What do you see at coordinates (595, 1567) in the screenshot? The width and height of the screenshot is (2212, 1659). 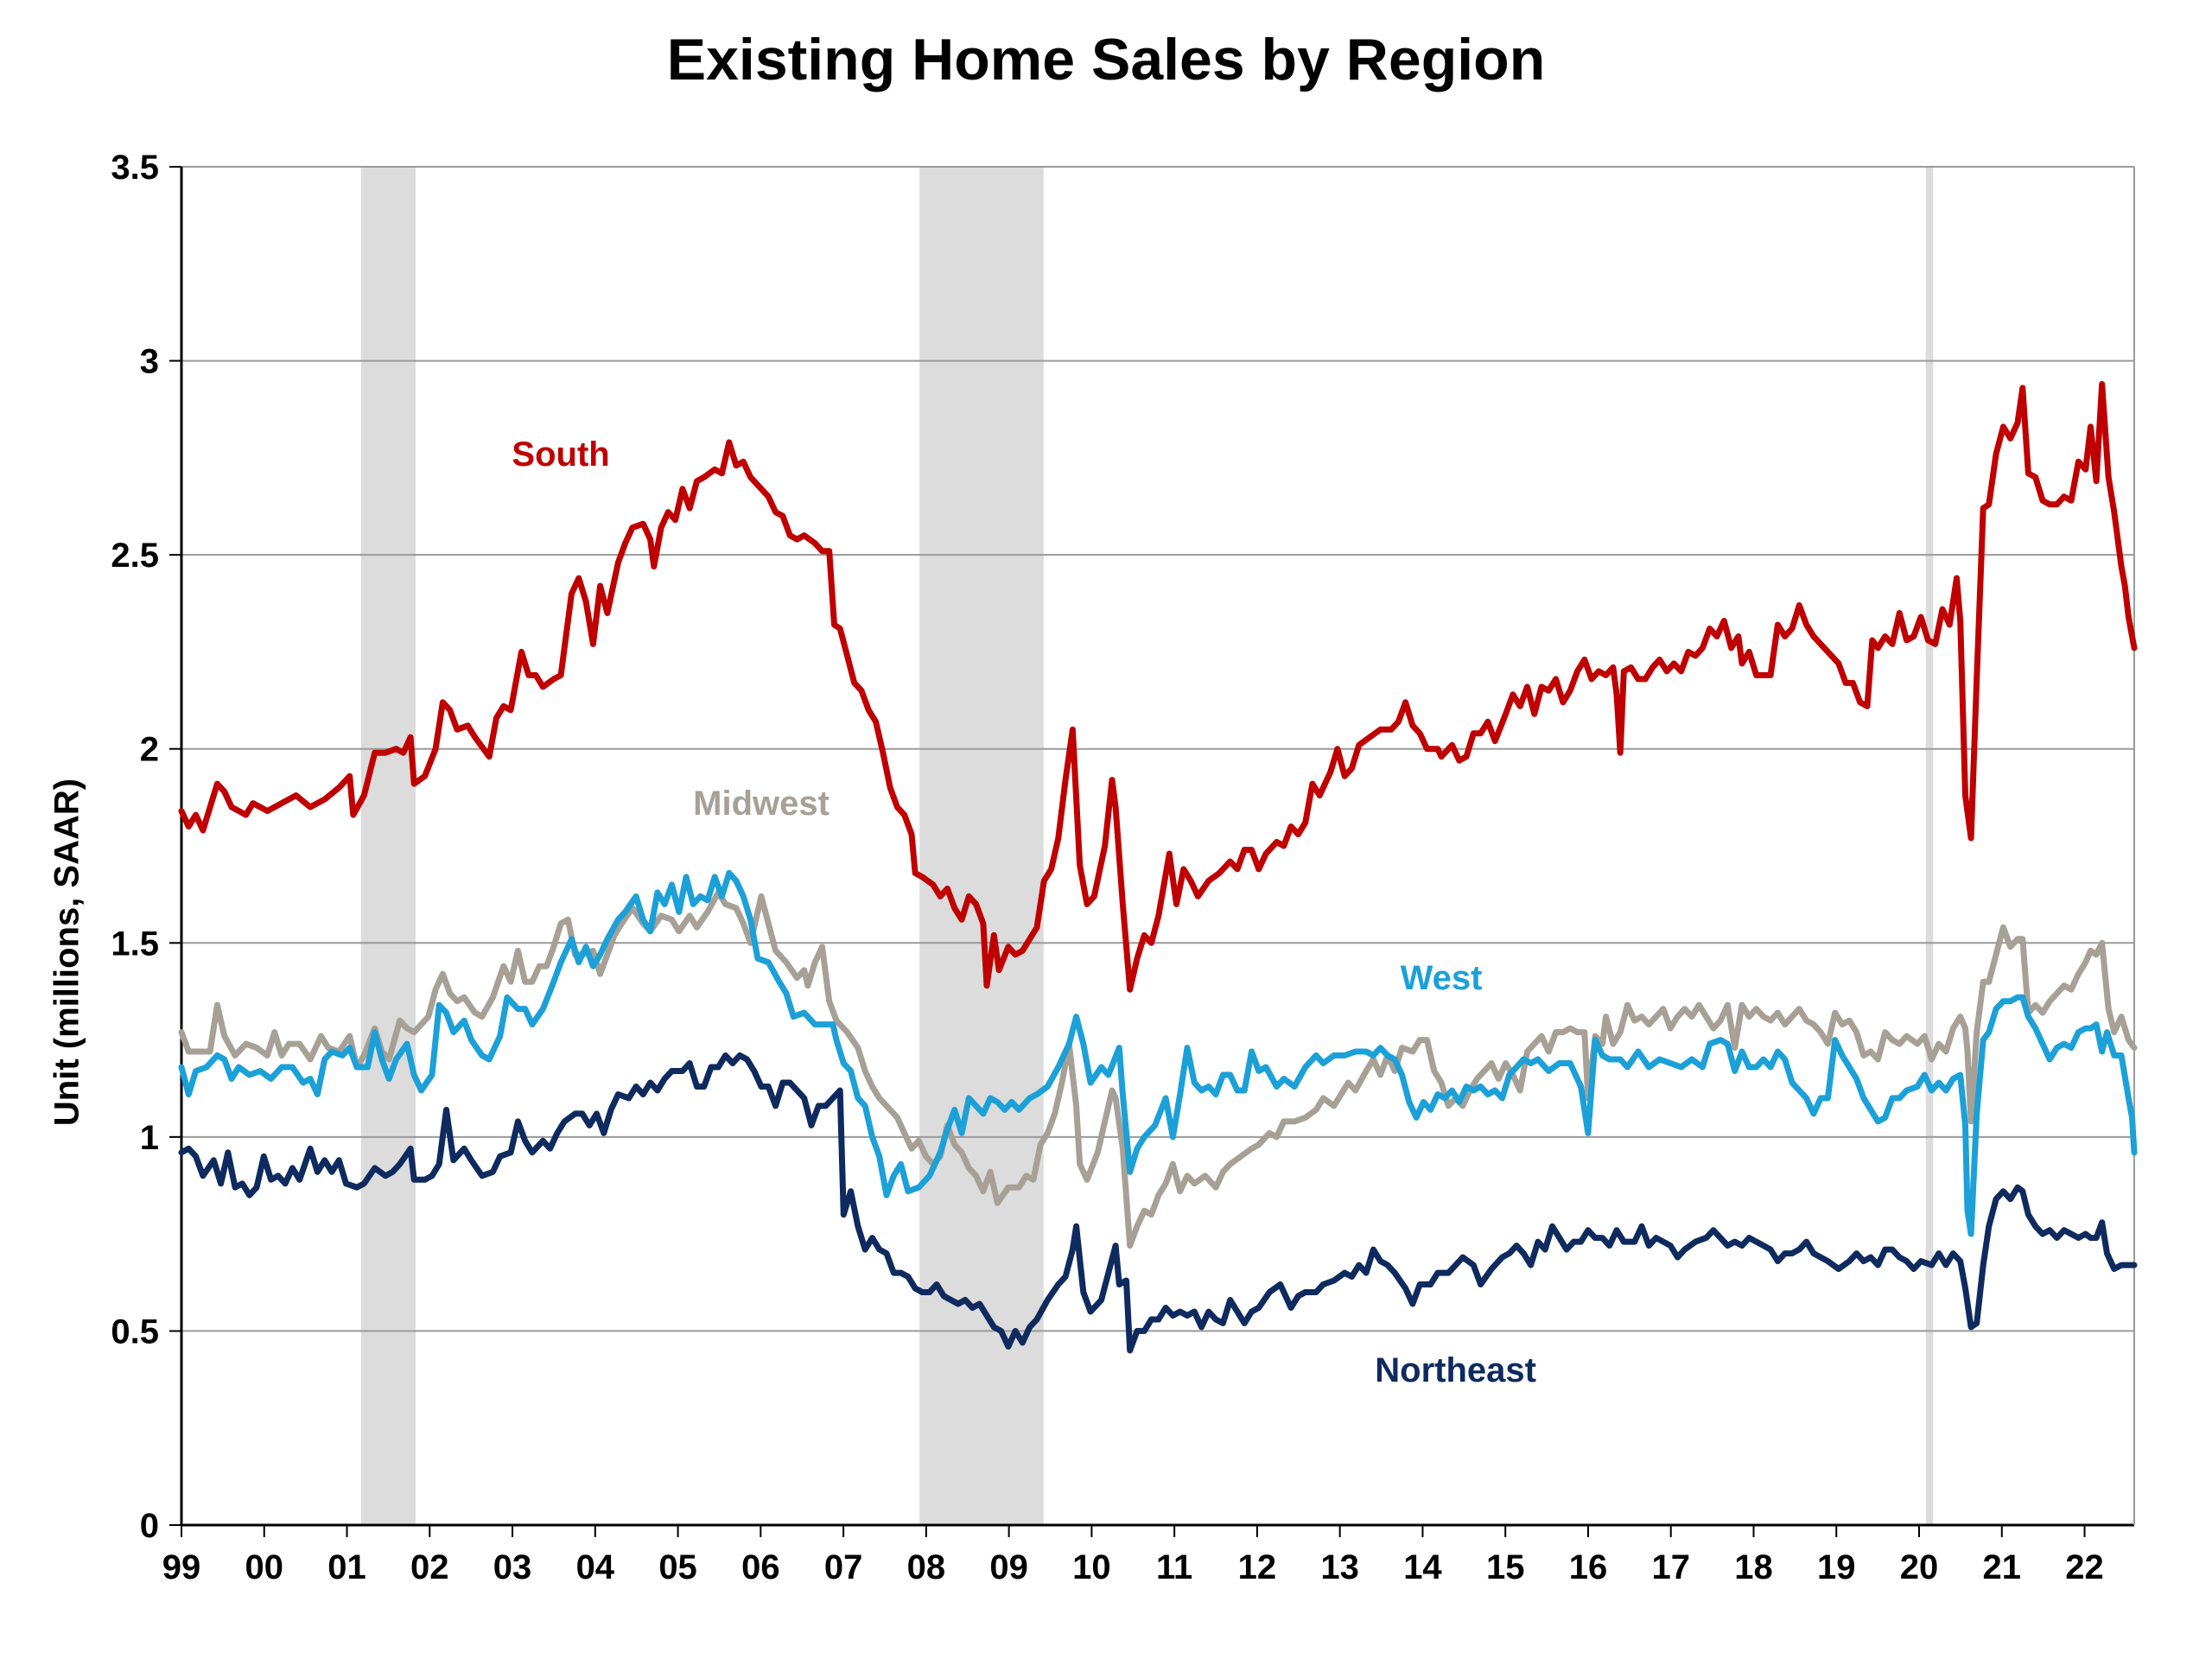 I see `x-tick-label: 04` at bounding box center [595, 1567].